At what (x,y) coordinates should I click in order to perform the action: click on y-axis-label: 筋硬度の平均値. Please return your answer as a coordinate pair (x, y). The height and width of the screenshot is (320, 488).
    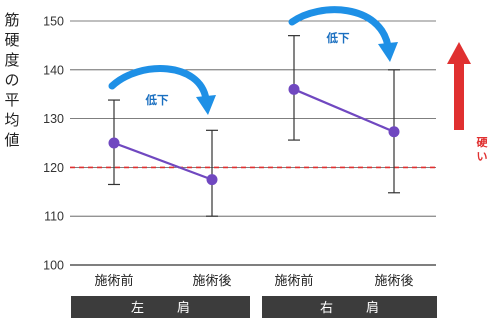
    Looking at the image, I should click on (12, 80).